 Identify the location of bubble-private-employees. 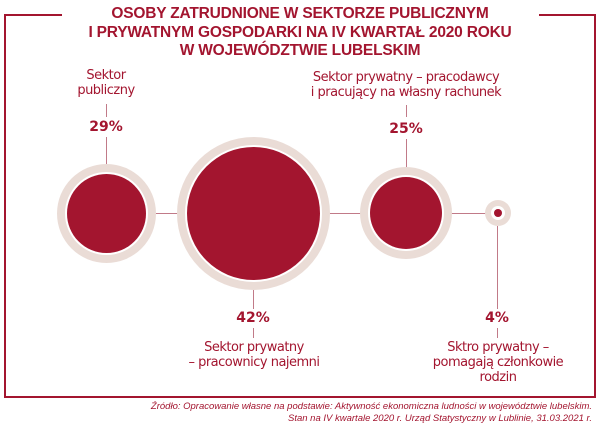
(253, 213).